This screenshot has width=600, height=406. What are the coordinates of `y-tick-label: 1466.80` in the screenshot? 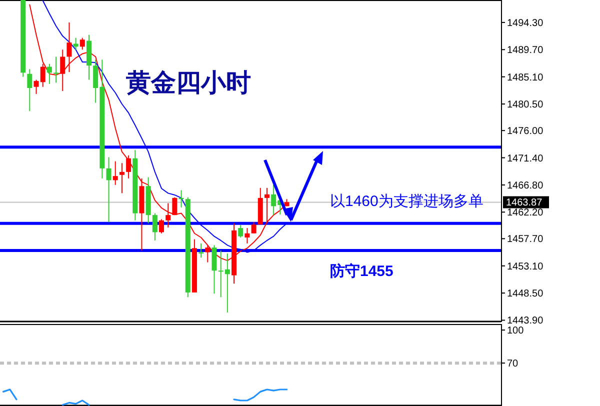 It's located at (525, 186).